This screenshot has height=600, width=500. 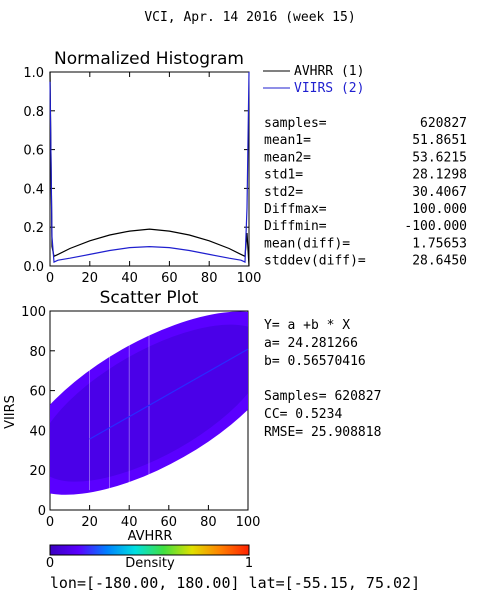 I want to click on histogram-frame, so click(x=149, y=169).